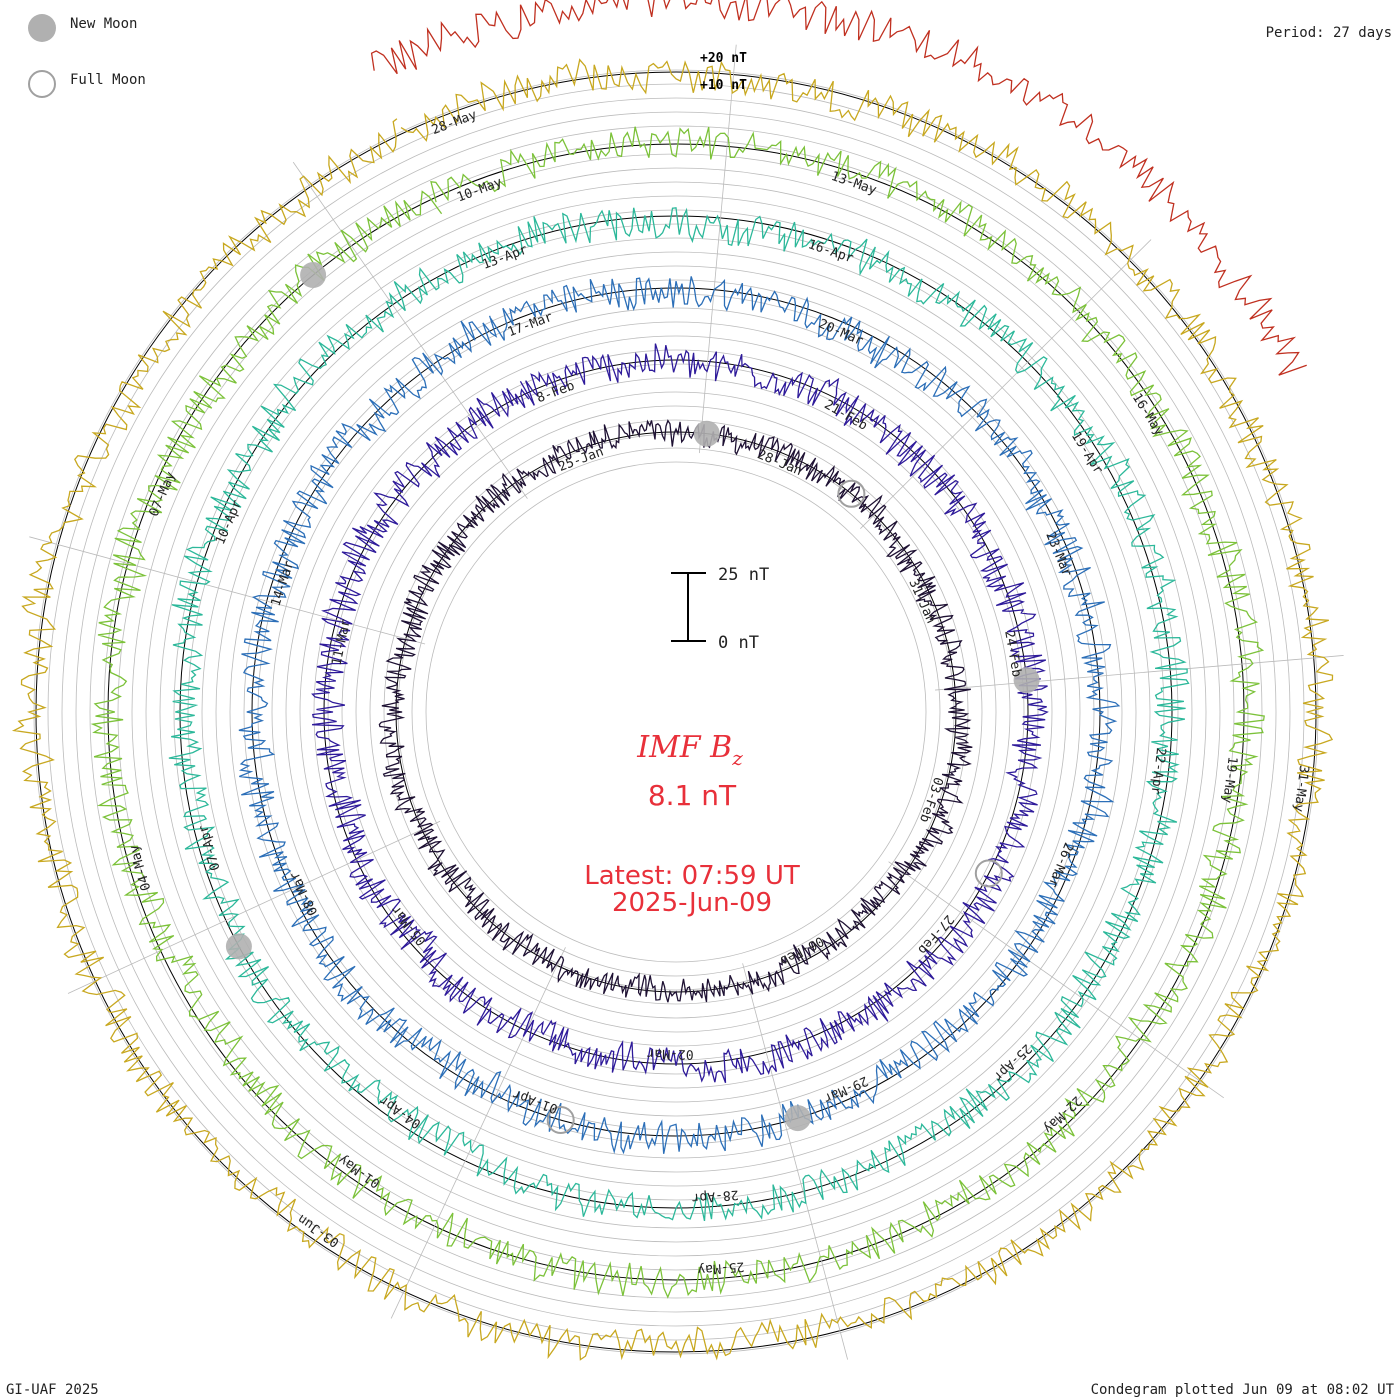  What do you see at coordinates (359, 1170) in the screenshot?
I see `date-label: 01-May` at bounding box center [359, 1170].